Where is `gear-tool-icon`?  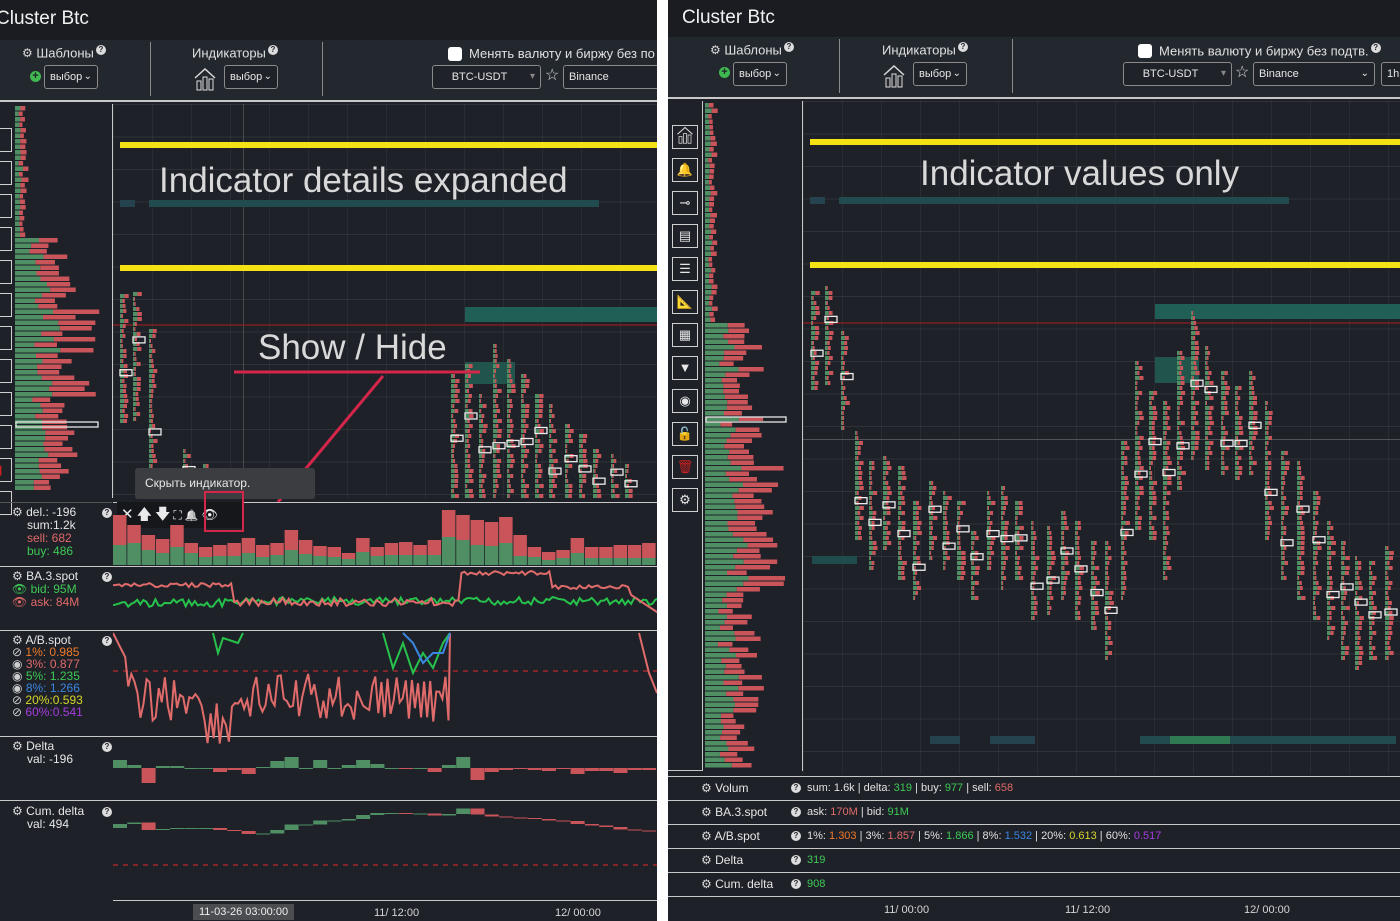 gear-tool-icon is located at coordinates (6, 503).